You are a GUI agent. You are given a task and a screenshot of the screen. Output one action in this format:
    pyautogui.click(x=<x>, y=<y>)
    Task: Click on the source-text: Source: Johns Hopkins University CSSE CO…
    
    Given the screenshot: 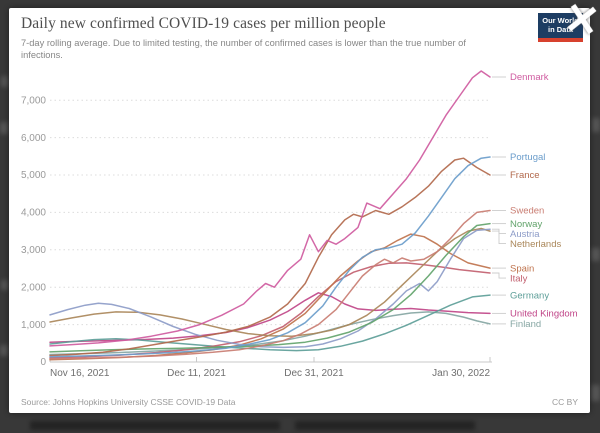 What is the action you would take?
    pyautogui.click(x=128, y=402)
    